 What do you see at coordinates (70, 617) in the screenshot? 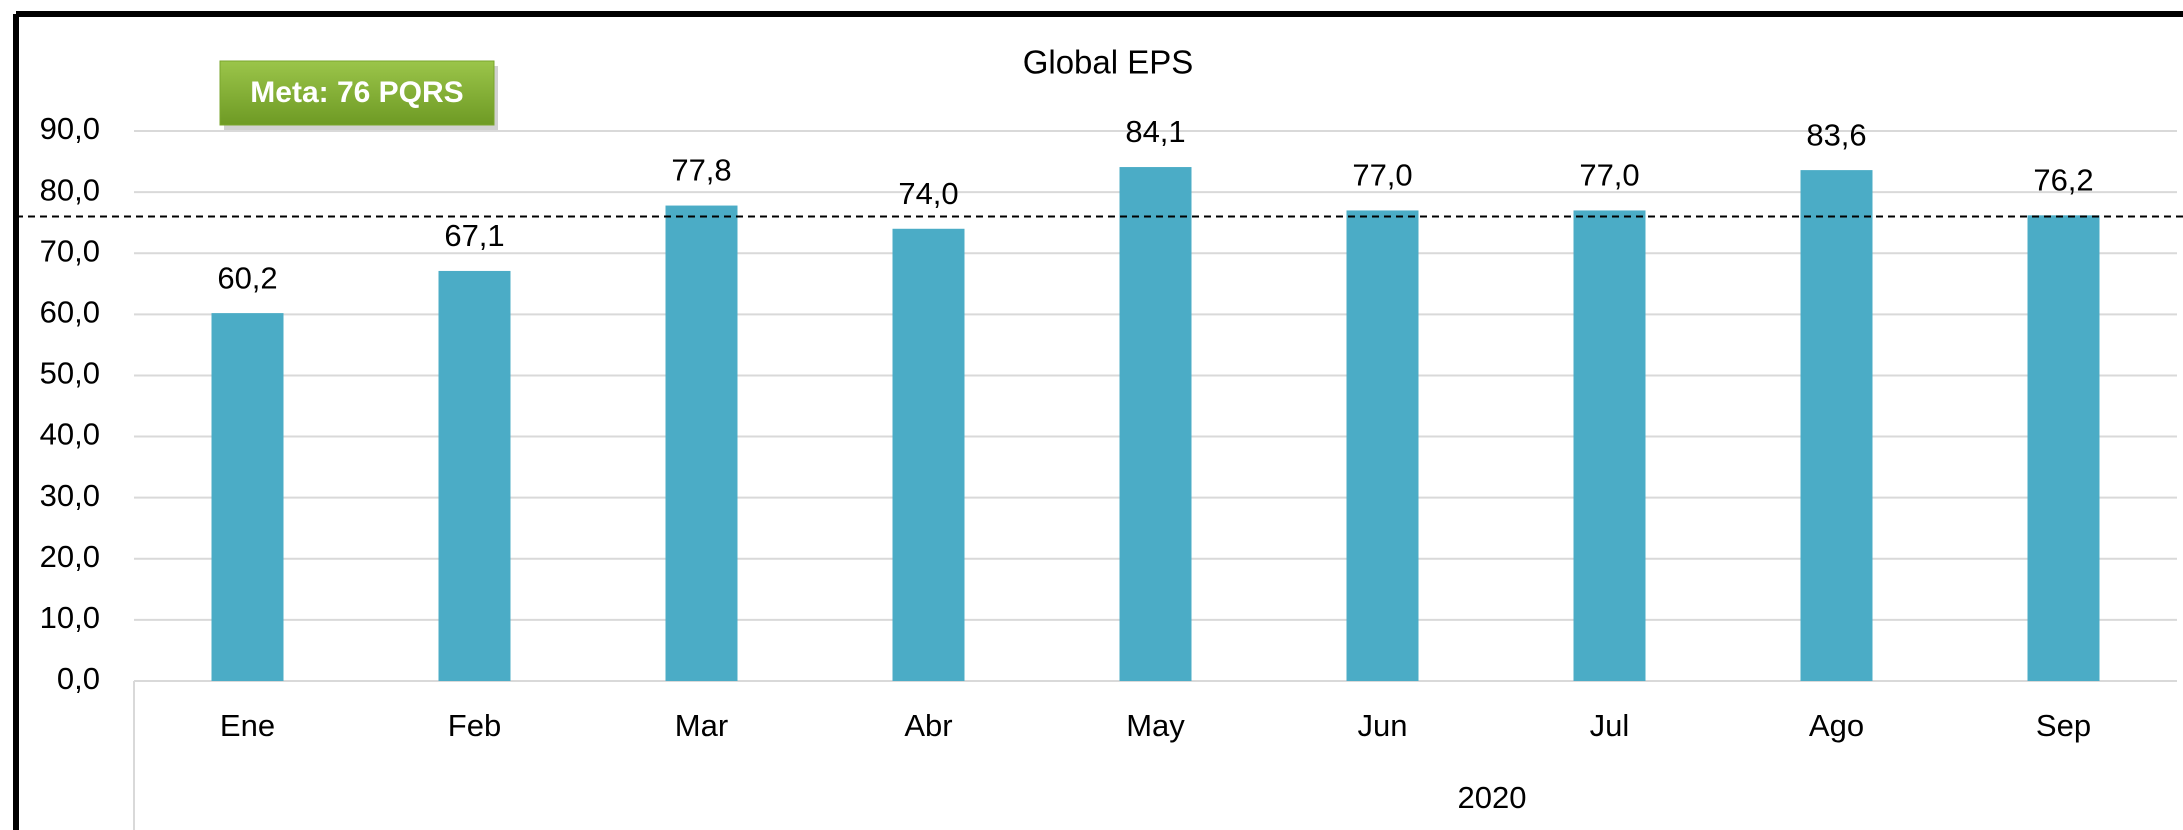
I see `y-tick-label: 10,0` at bounding box center [70, 617].